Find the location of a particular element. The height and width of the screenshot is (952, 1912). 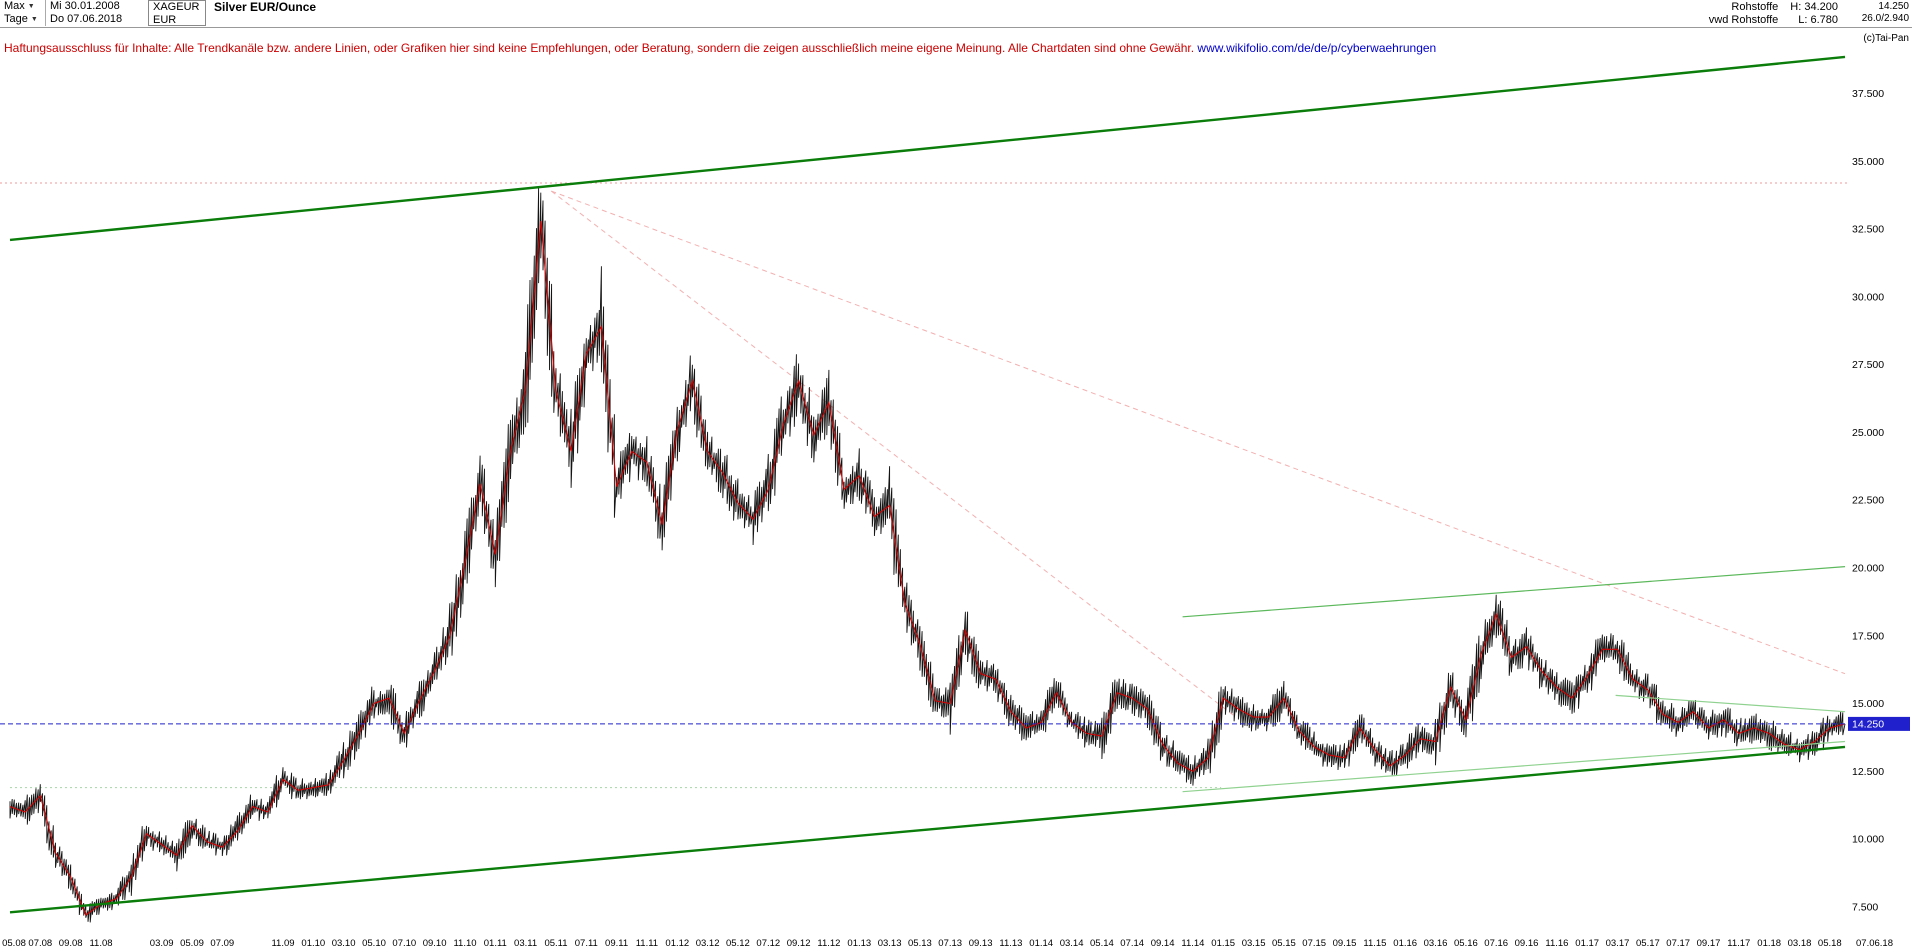

info-value-label: 26.0/2.940 is located at coordinates (1885, 18).